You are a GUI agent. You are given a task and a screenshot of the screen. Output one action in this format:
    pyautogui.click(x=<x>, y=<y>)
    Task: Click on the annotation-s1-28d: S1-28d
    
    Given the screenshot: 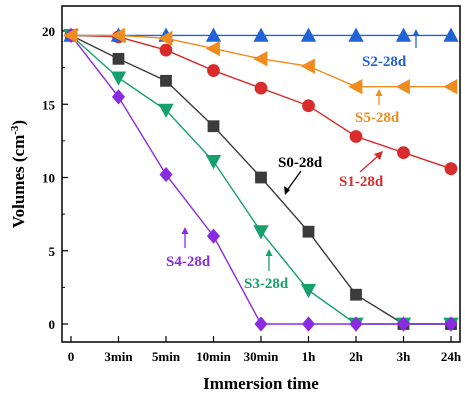 What is the action you would take?
    pyautogui.click(x=361, y=182)
    